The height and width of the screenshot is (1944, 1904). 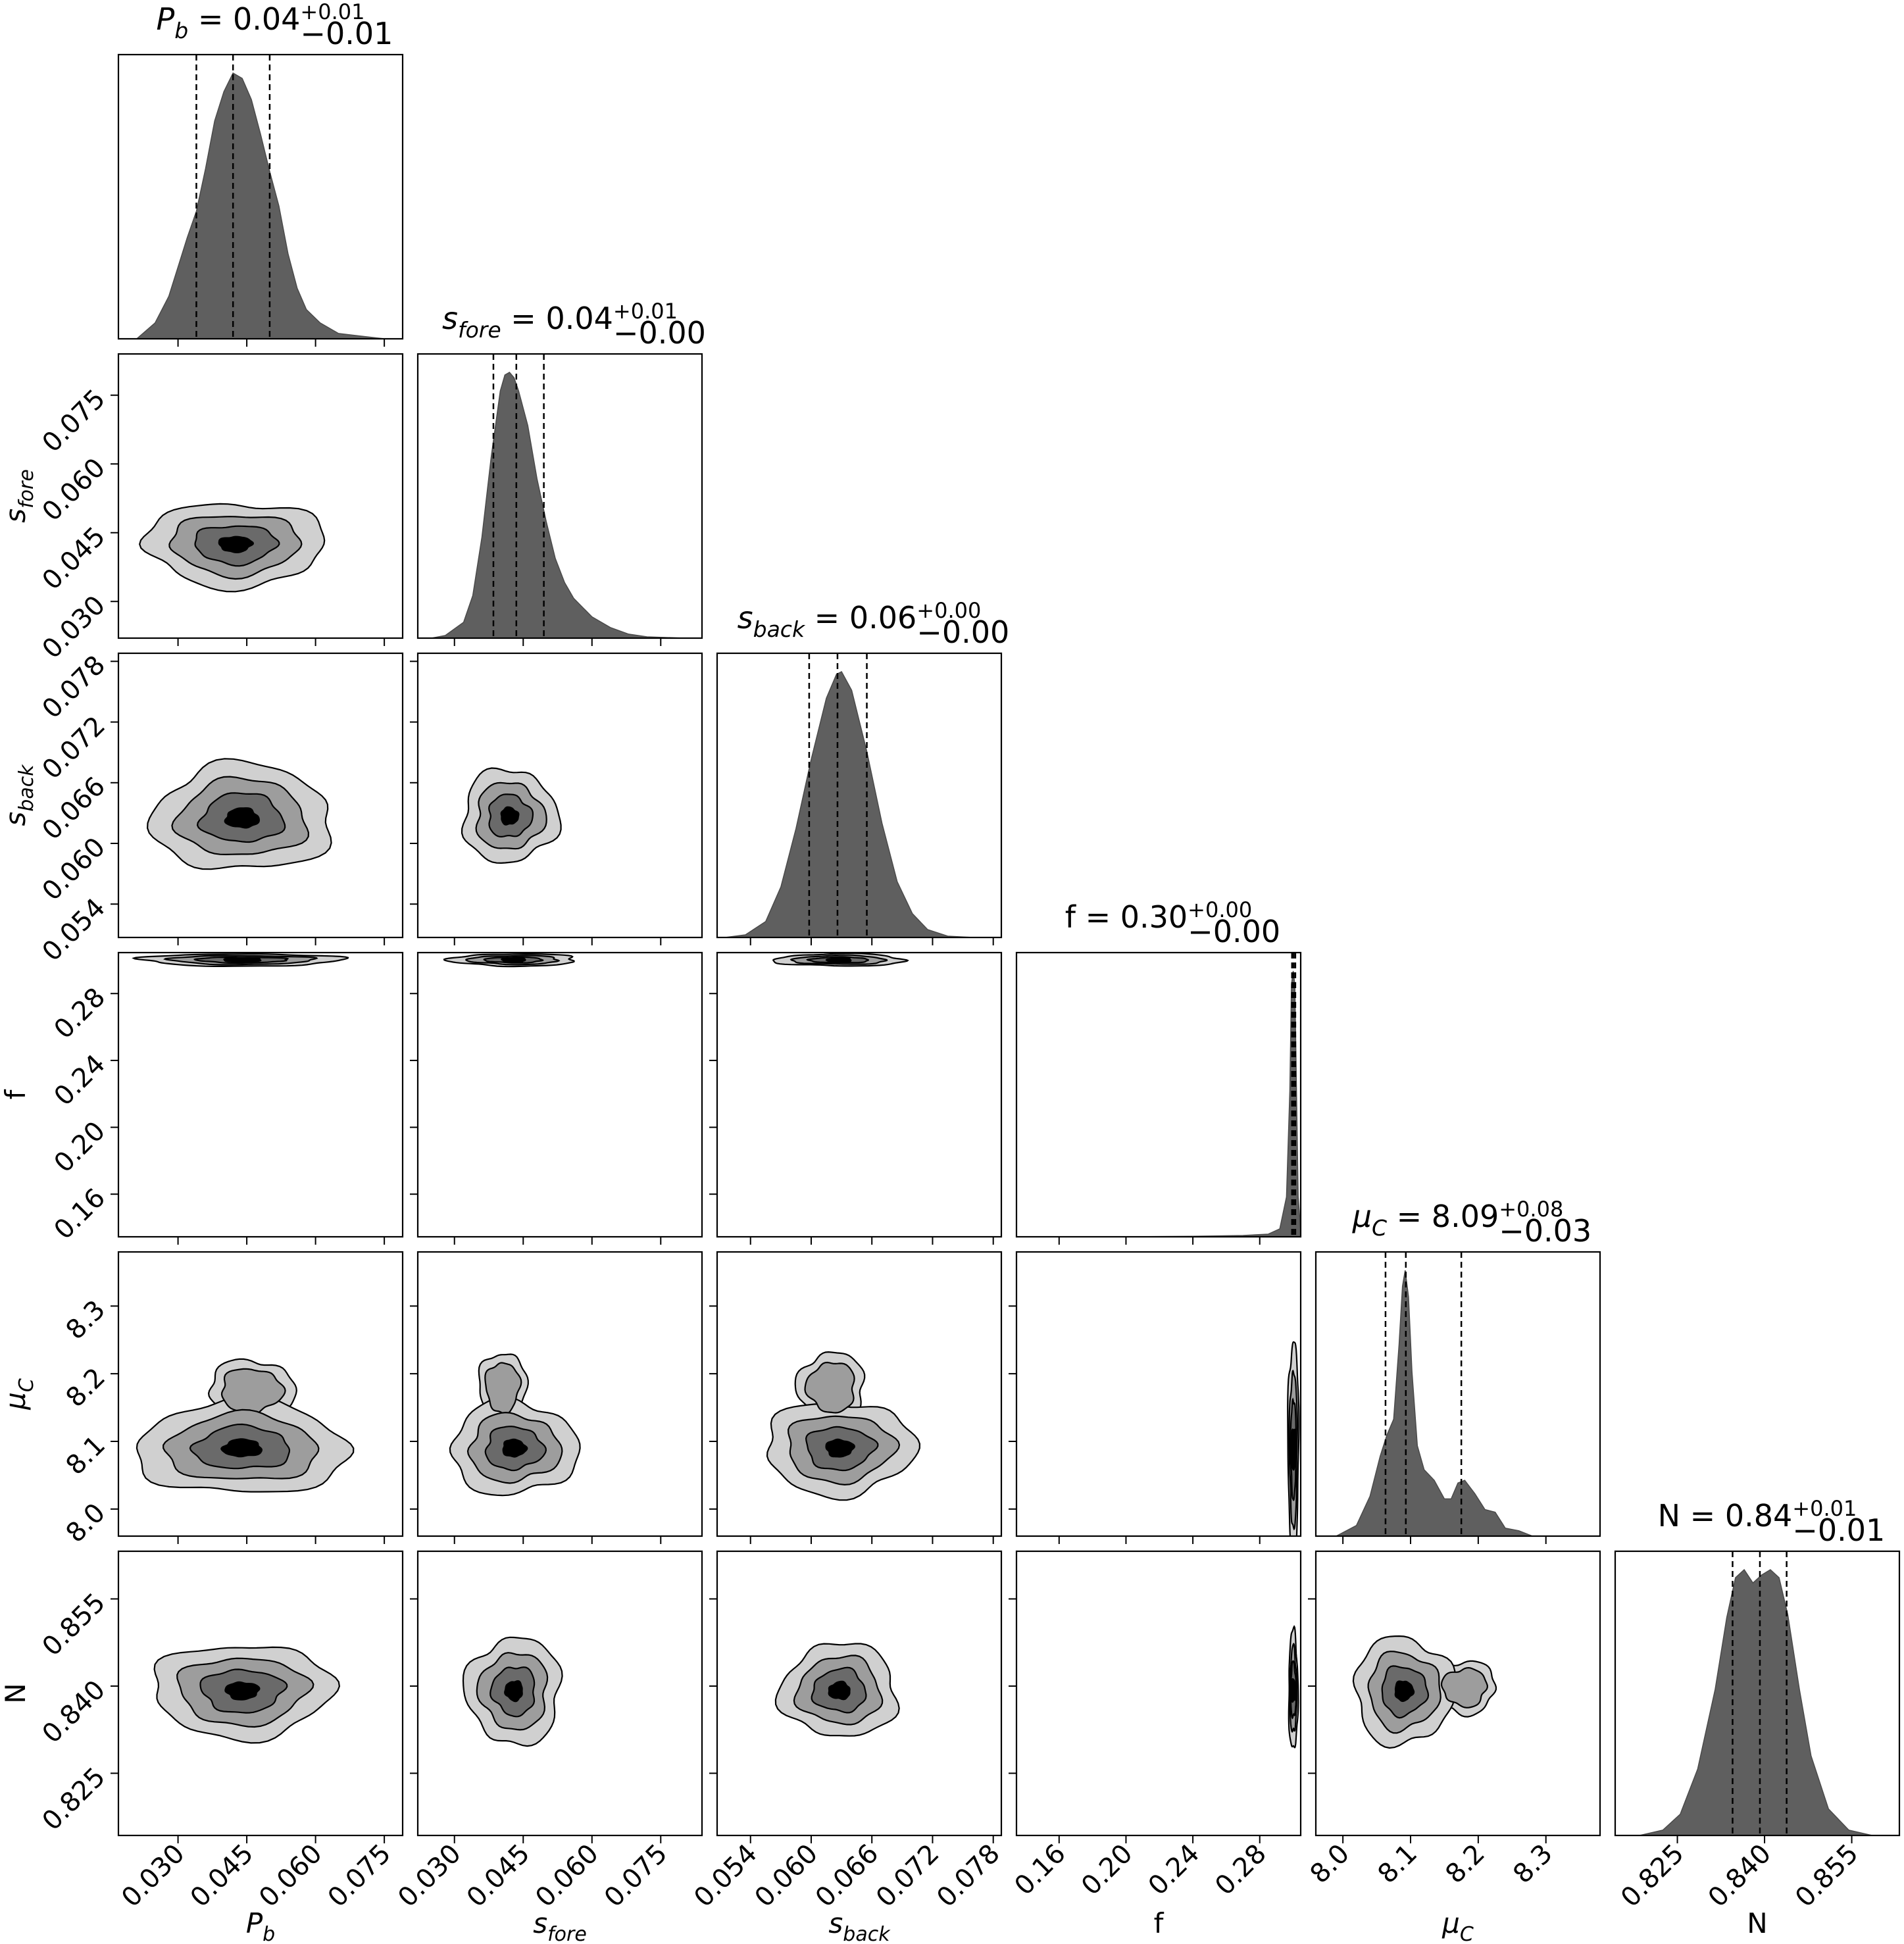 What do you see at coordinates (1740, 1876) in the screenshot?
I see `x-tick-label: 0.840` at bounding box center [1740, 1876].